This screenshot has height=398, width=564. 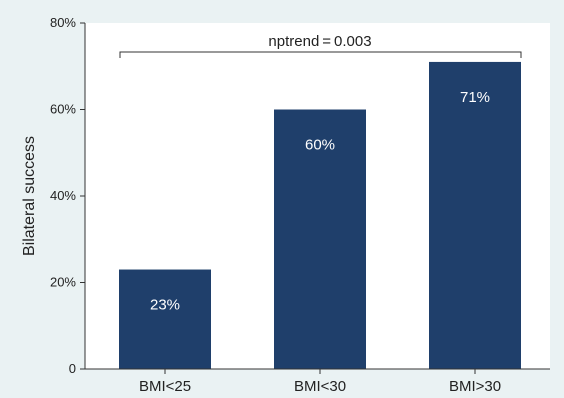 I want to click on y-tick-label: 40%, so click(x=63, y=195).